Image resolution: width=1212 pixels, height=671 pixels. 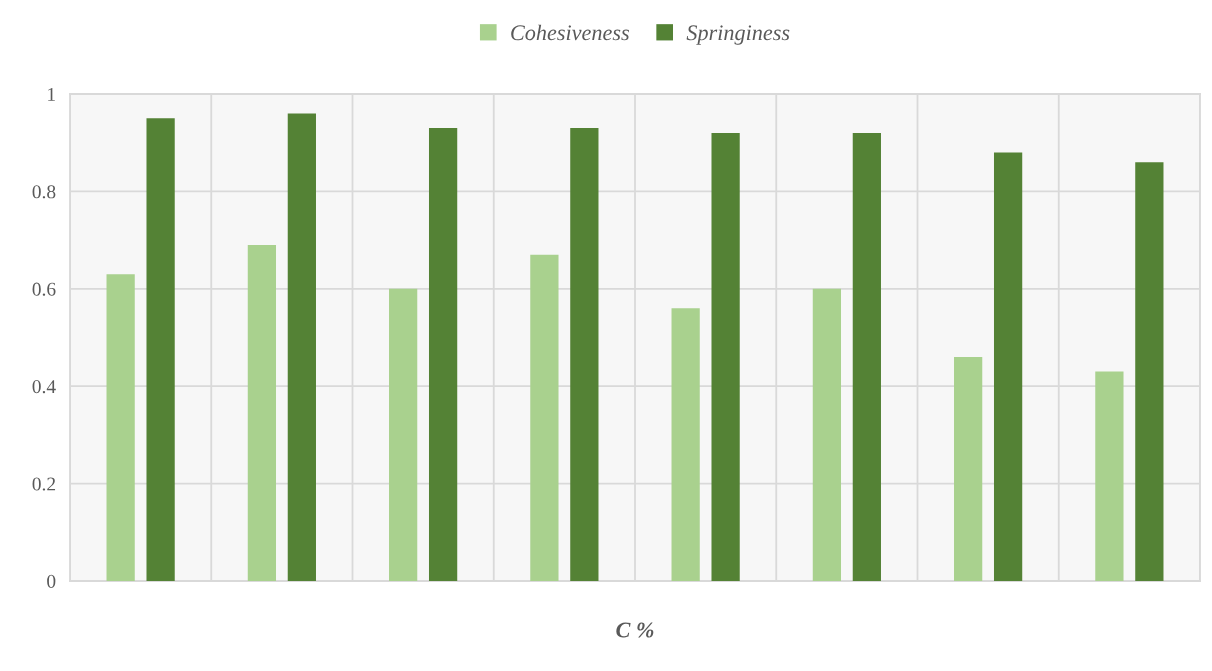 I want to click on y-tick-label: 0.6, so click(x=44, y=289).